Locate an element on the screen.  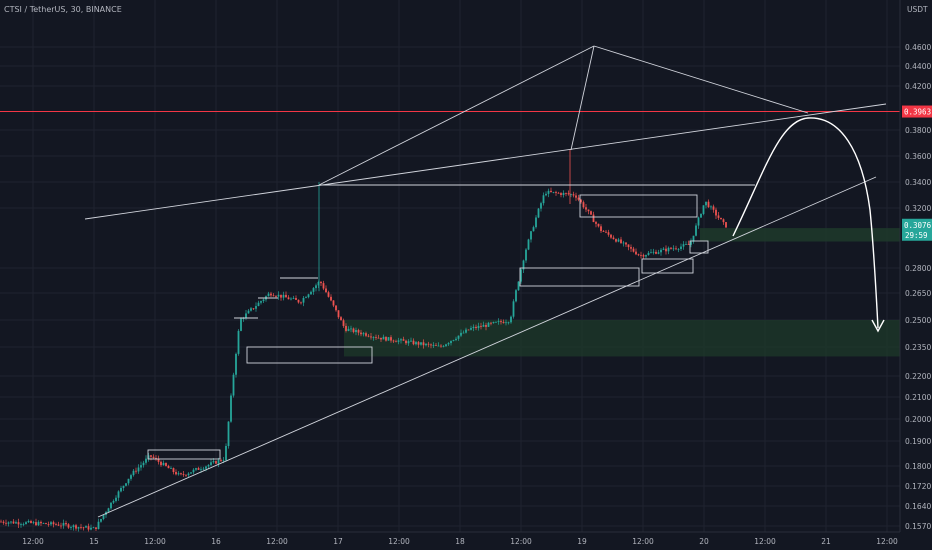
price-tick-2: 0.4200 is located at coordinates (918, 86).